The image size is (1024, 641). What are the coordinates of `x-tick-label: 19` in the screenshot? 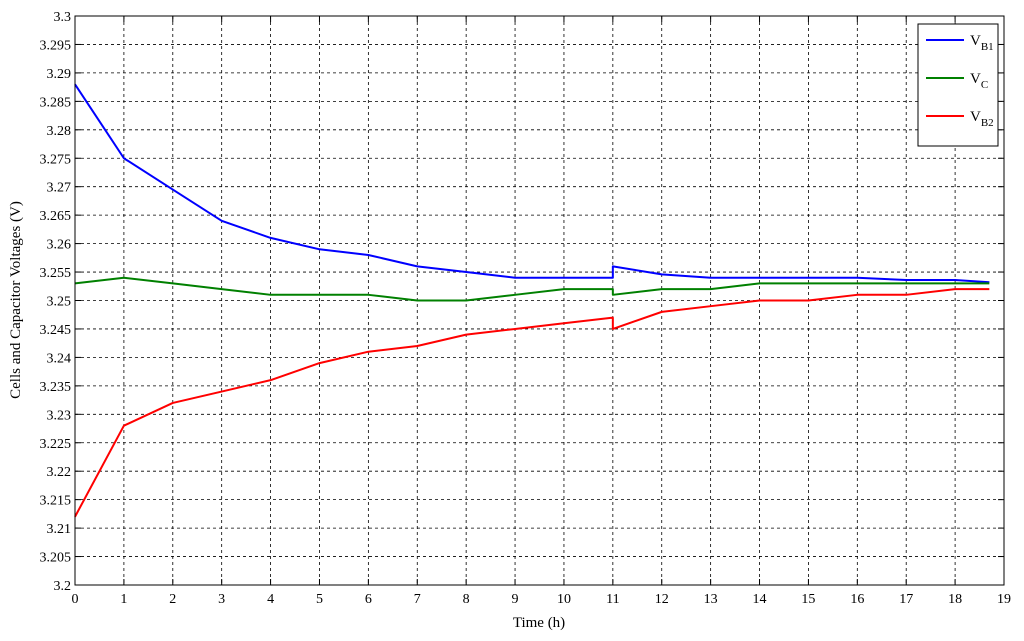 It's located at (1004, 599).